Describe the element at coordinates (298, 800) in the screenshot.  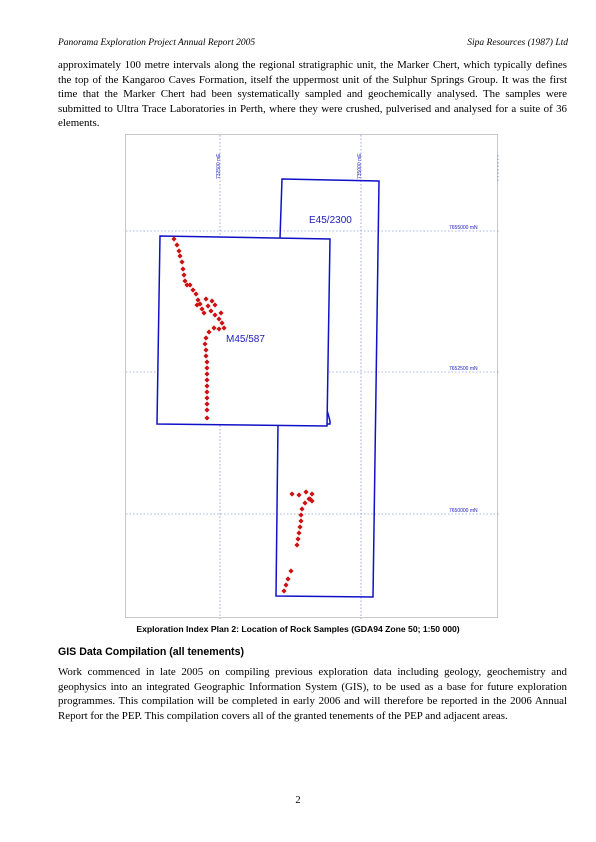
I see `page-number: 2` at that location.